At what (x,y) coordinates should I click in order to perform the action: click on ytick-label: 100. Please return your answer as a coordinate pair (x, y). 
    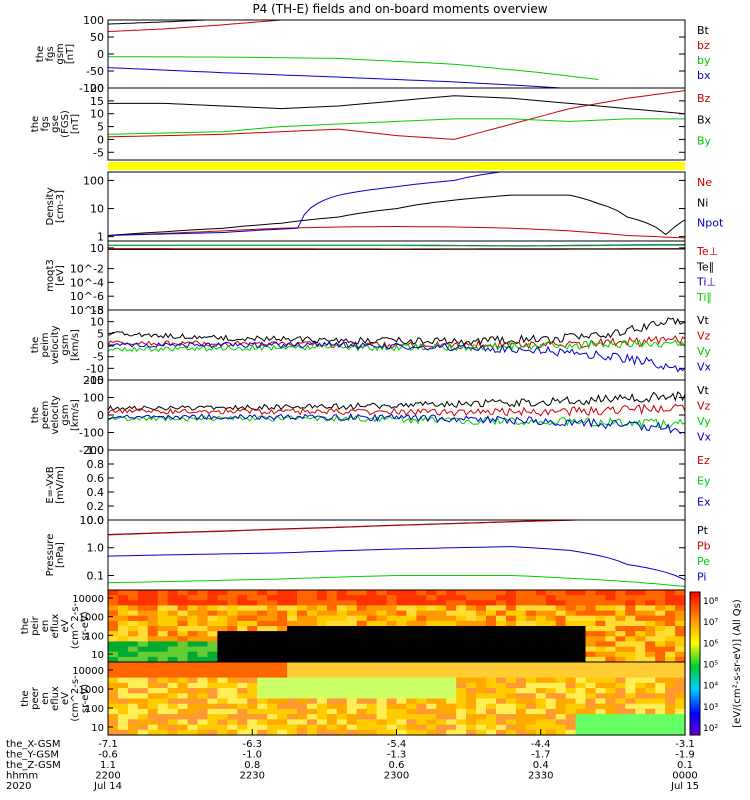
    Looking at the image, I should click on (93, 398).